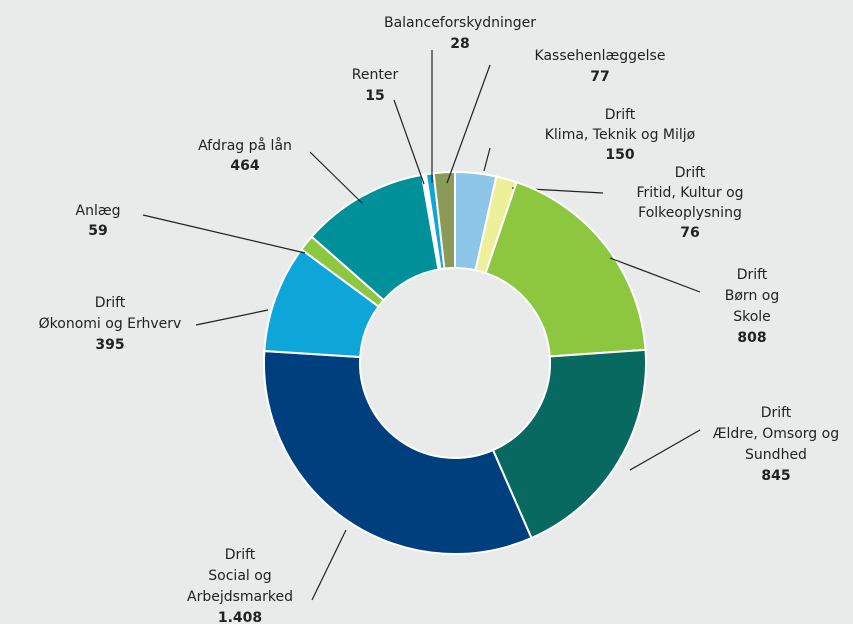 The height and width of the screenshot is (624, 853). I want to click on value-label: 77, so click(599, 77).